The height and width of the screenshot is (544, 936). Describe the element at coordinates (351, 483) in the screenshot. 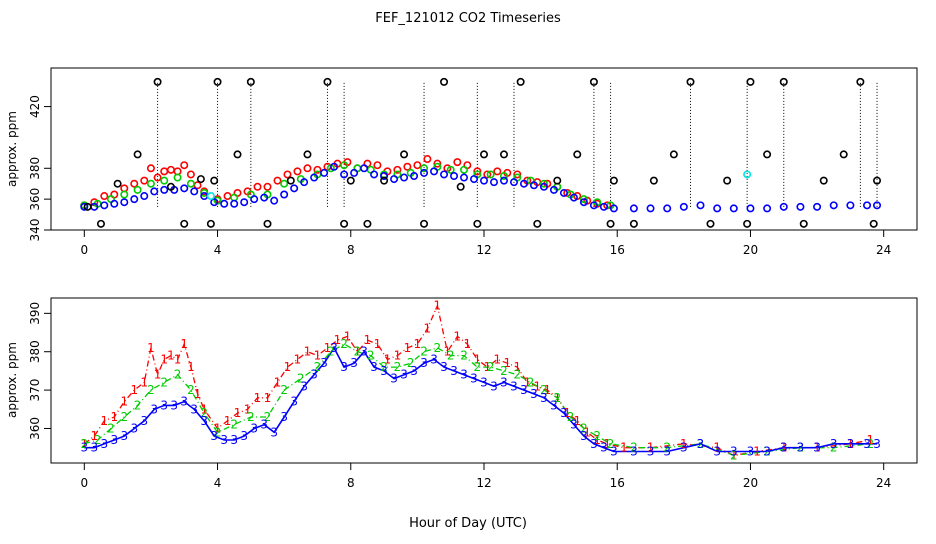

I see `x-tick-label: 8` at that location.